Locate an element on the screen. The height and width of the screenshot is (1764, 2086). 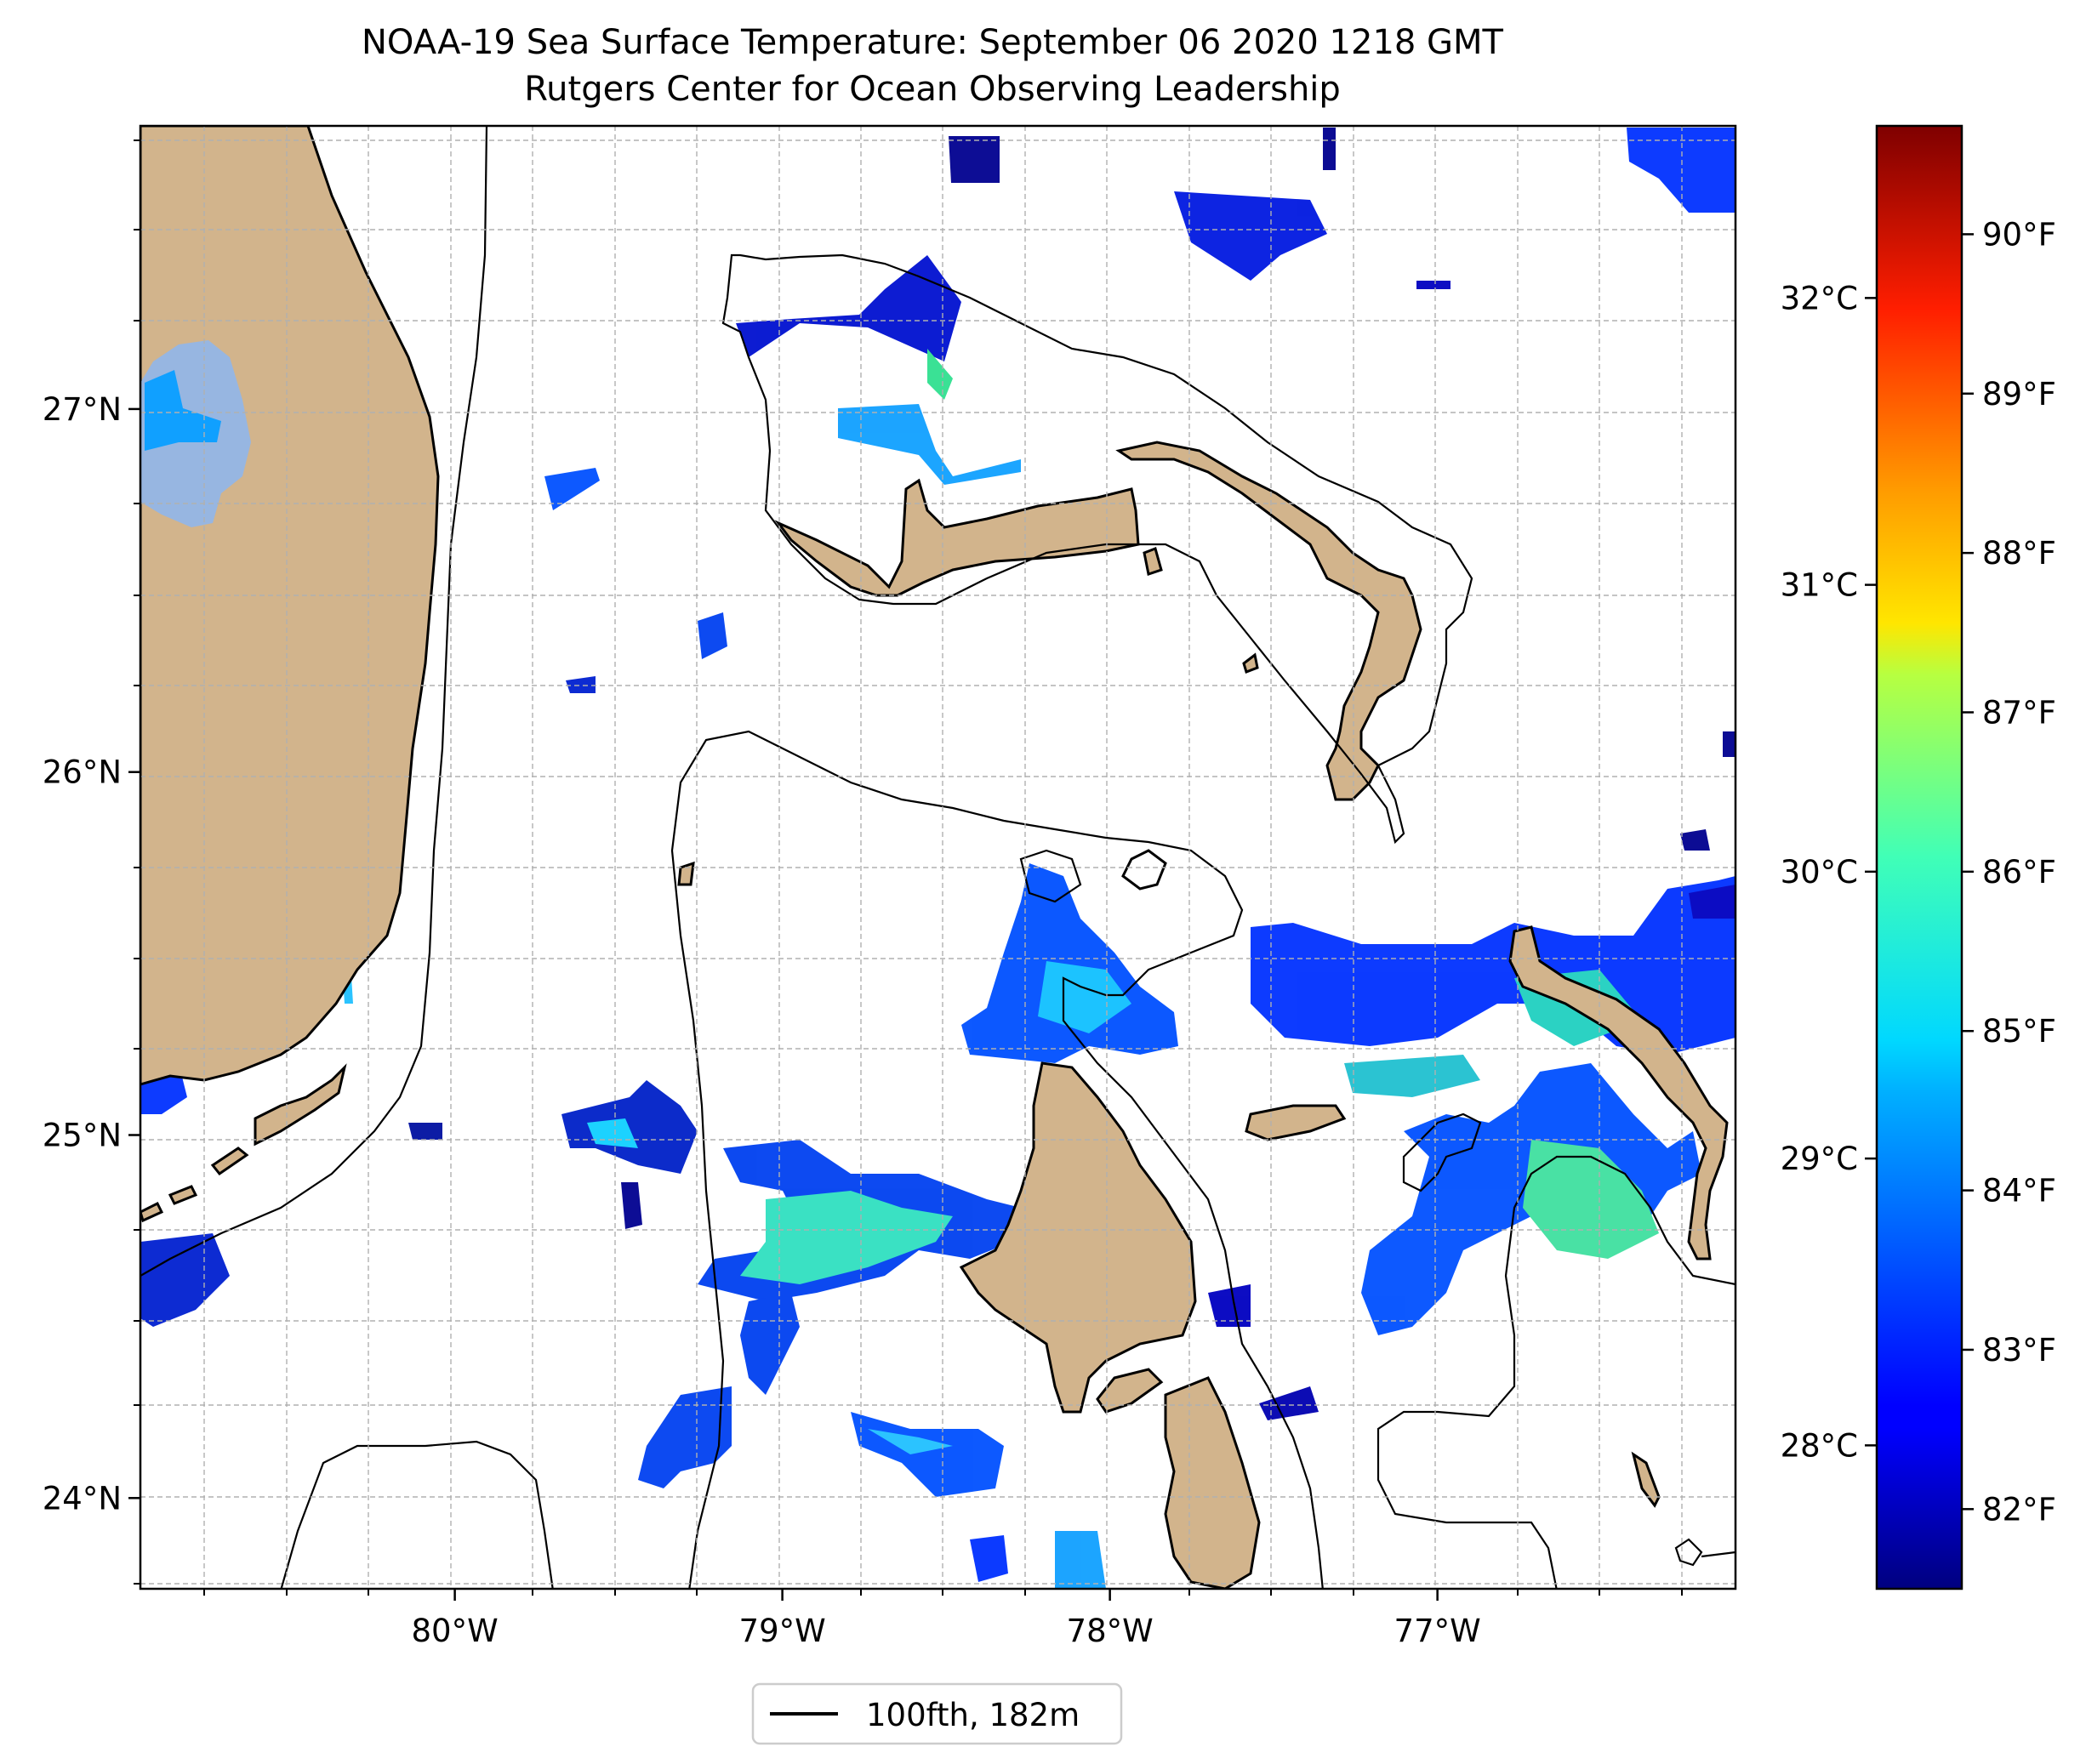
lon-tick-label: 80°W is located at coordinates (456, 1631).